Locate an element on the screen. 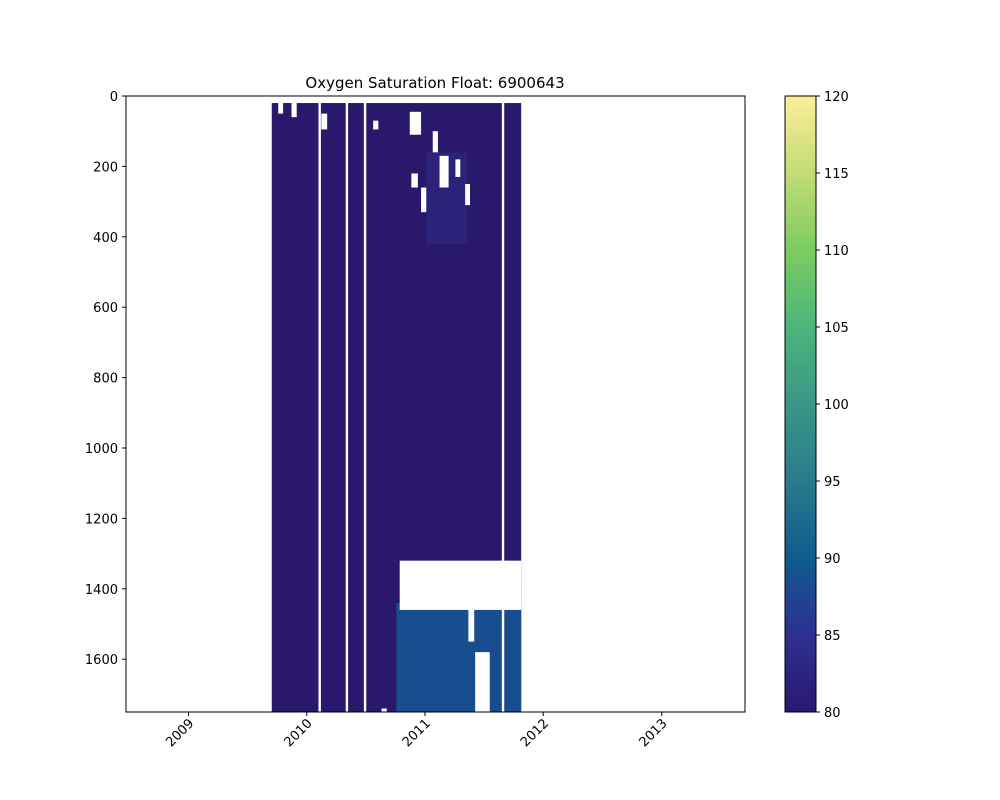 Image resolution: width=1000 pixels, height=800 pixels. y-tick-label-4: 800 is located at coordinates (105, 379).